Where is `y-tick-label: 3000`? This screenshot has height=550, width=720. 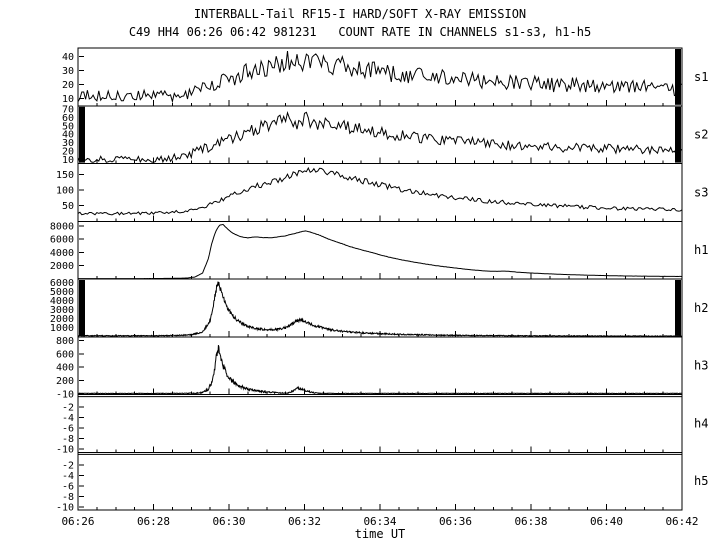 y-tick-label: 3000 is located at coordinates (62, 310).